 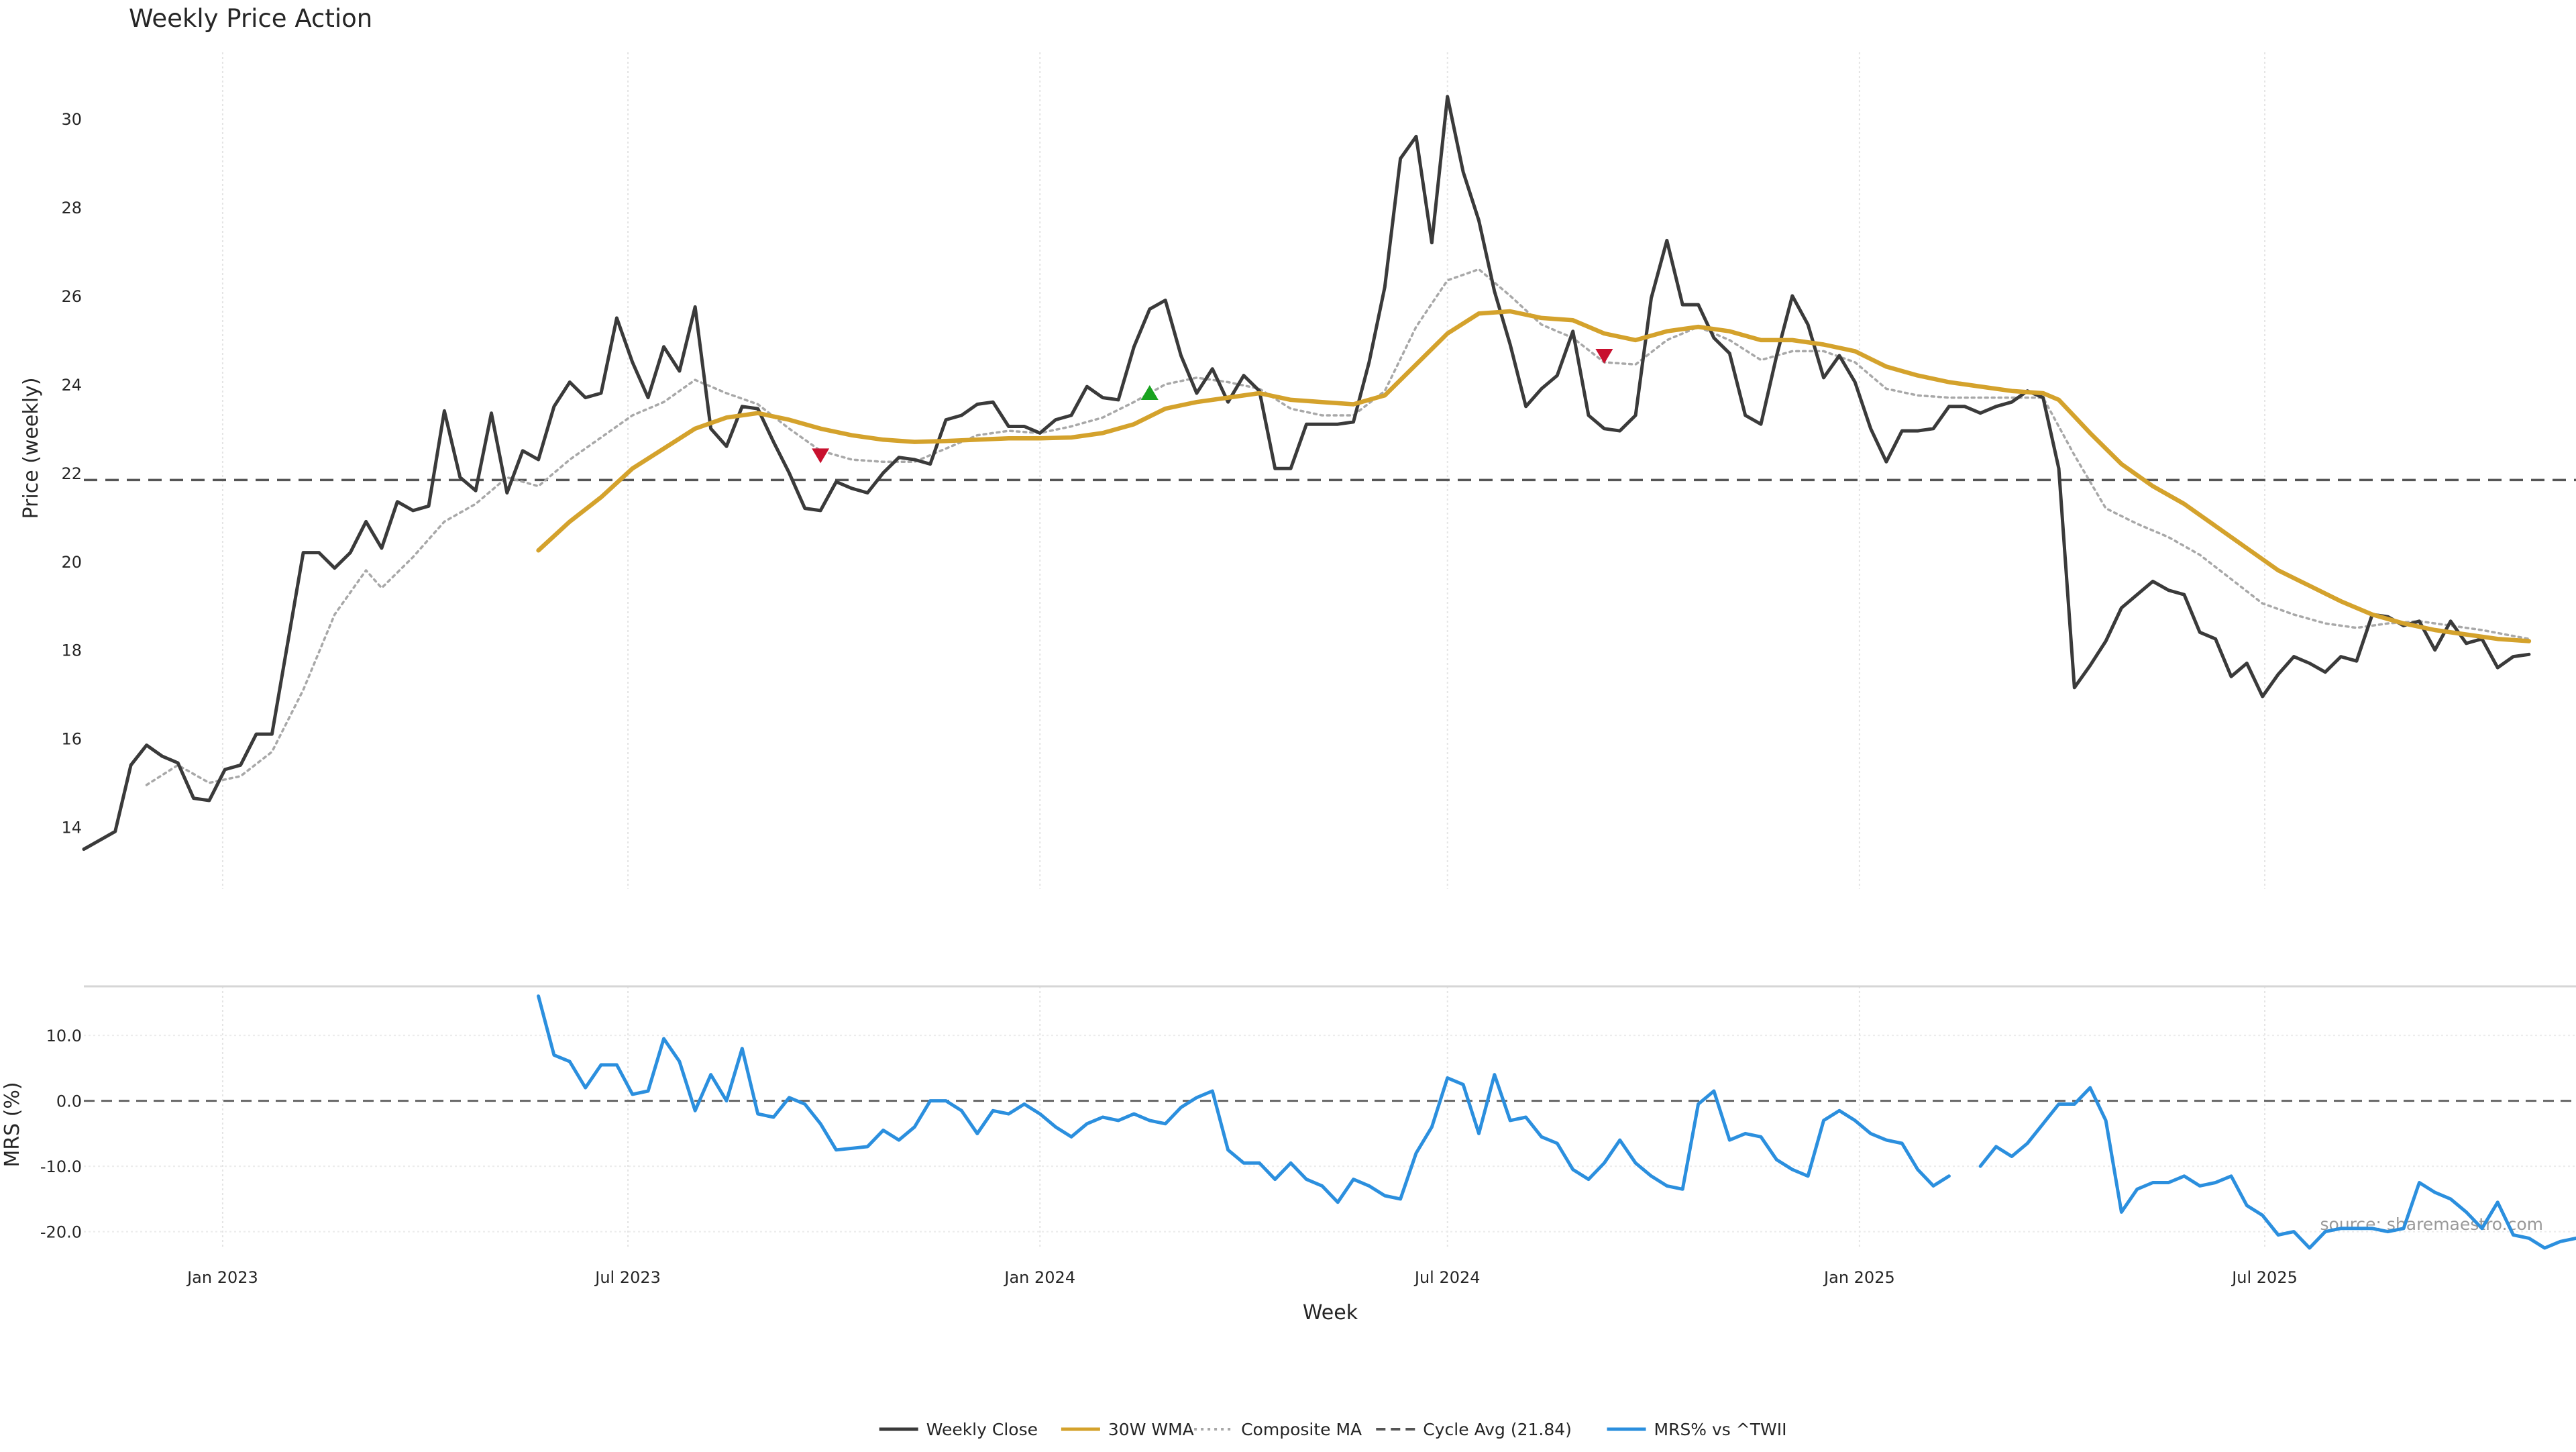 What do you see at coordinates (1039, 1277) in the screenshot?
I see `x-tick-label: Jan 2024` at bounding box center [1039, 1277].